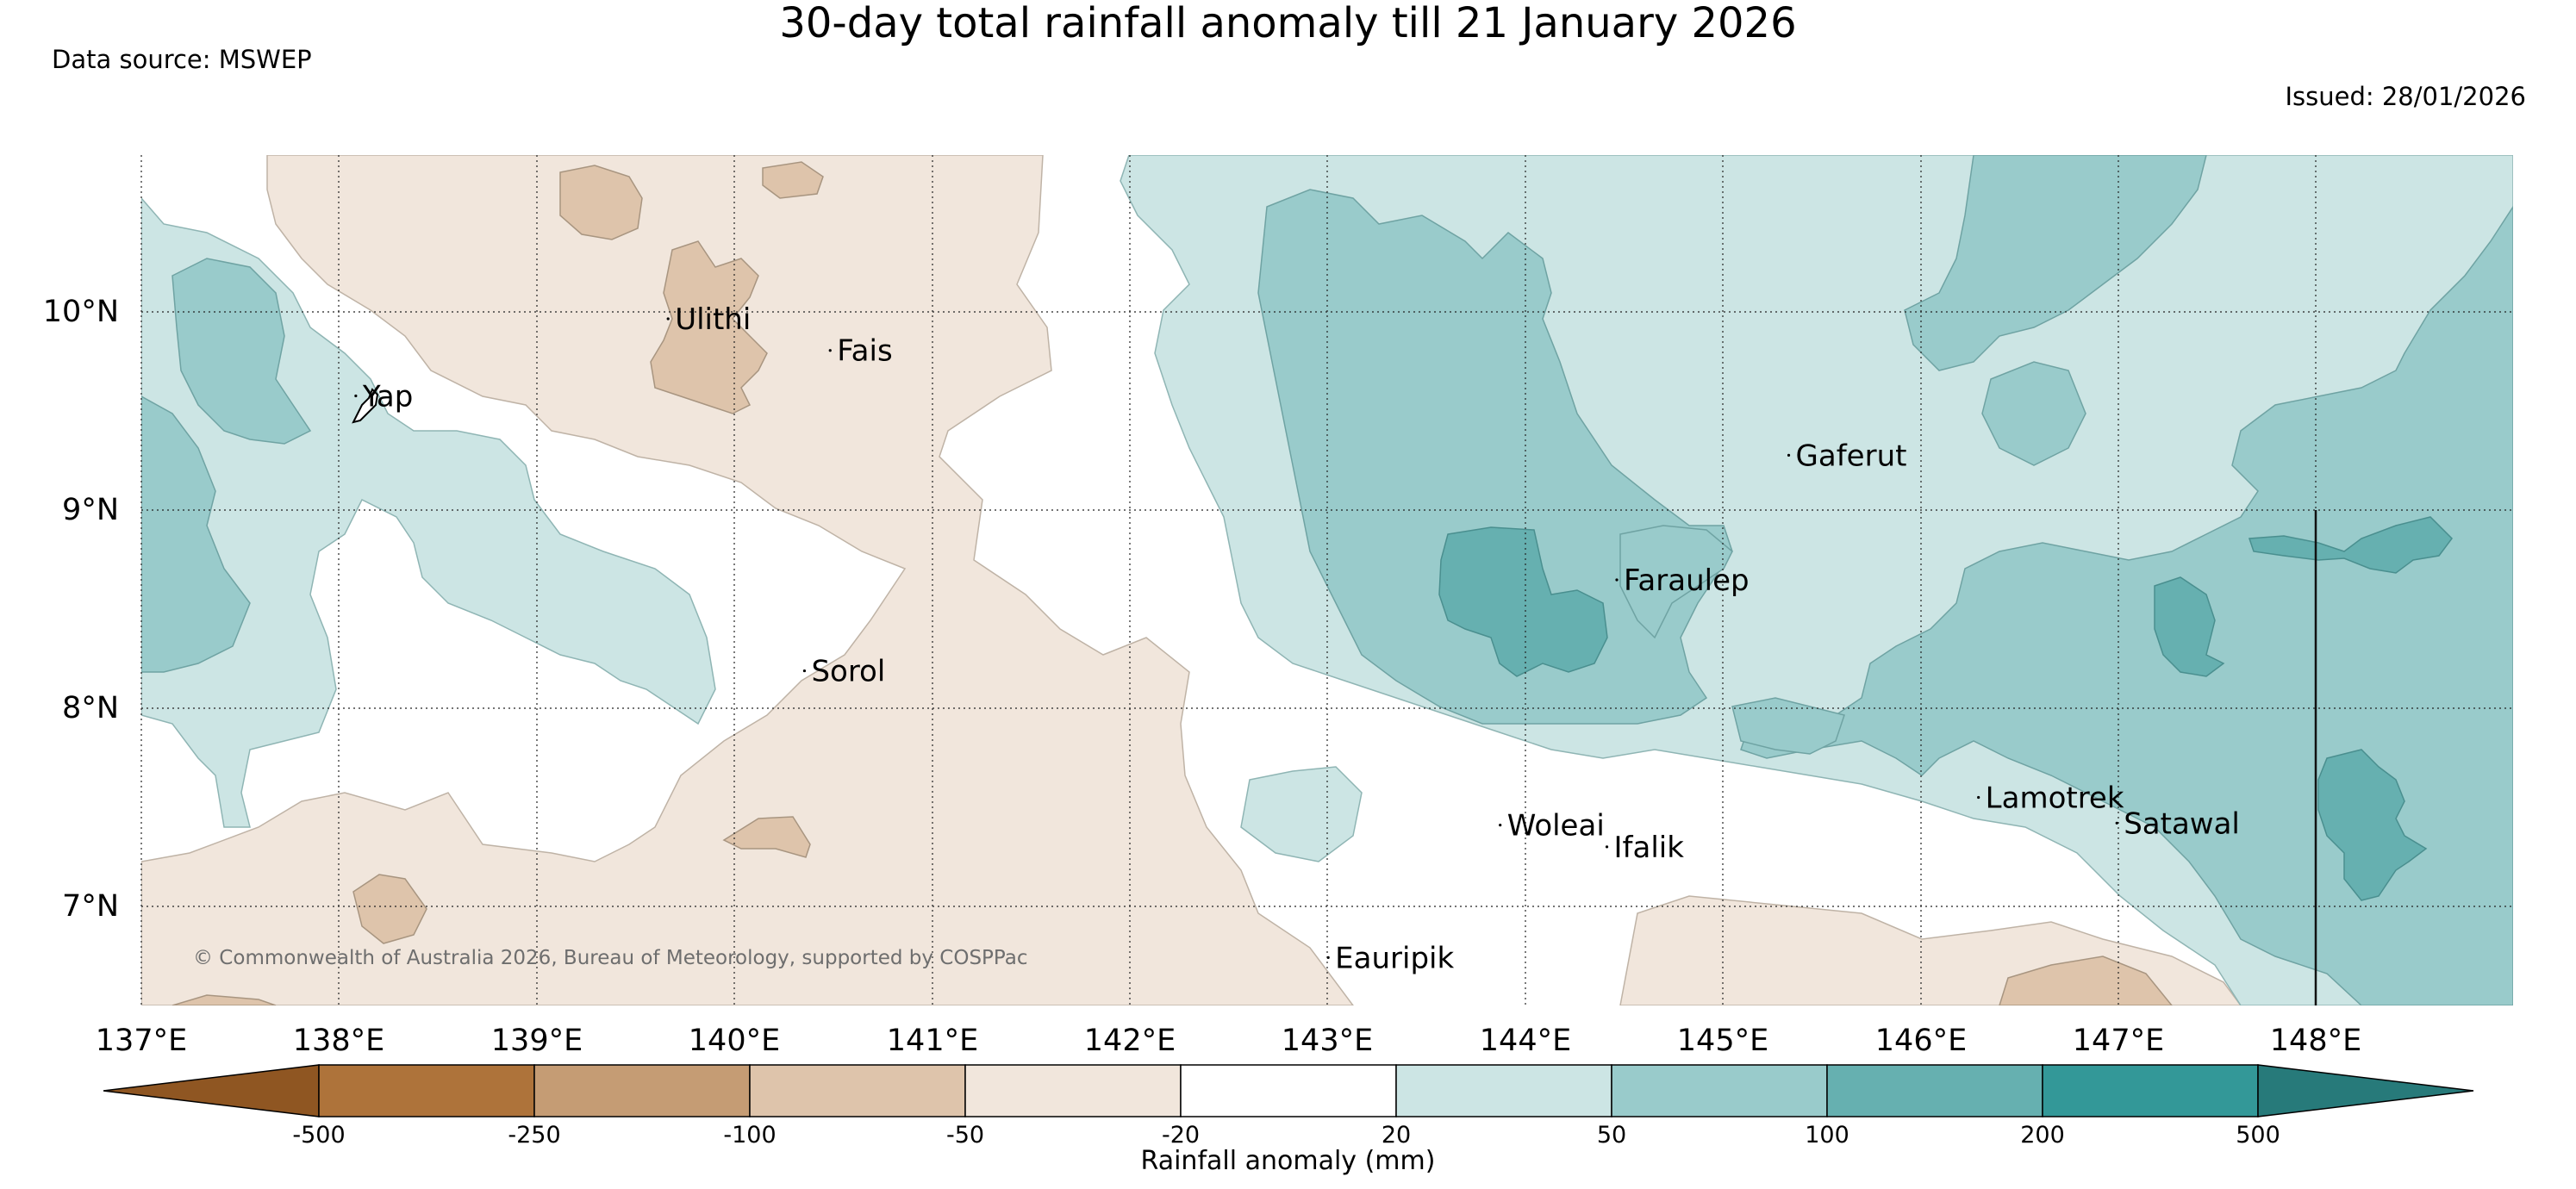 The height and width of the screenshot is (1189, 2576). Describe the element at coordinates (1556, 827) in the screenshot. I see `place-label-woleai: Woleai` at that location.